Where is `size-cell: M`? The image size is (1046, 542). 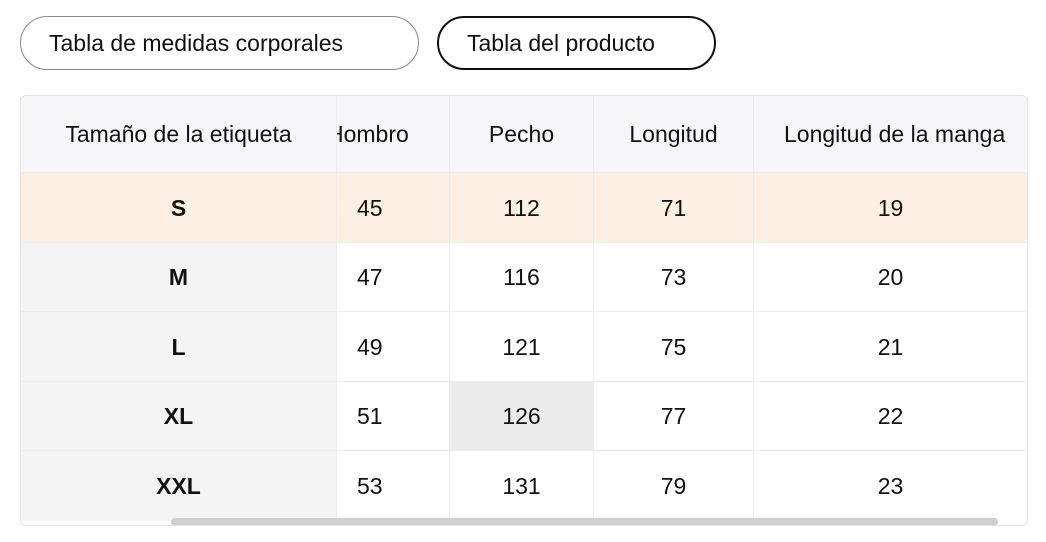
size-cell: M is located at coordinates (179, 277).